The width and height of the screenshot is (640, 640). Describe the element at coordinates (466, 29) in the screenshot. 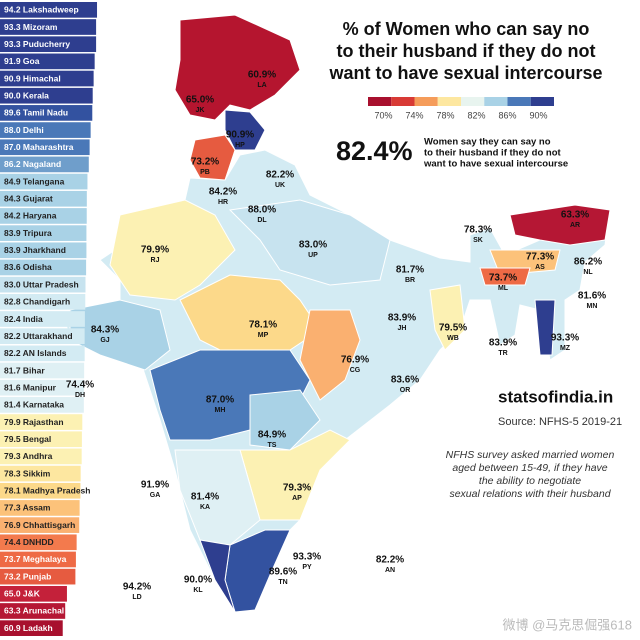

I see `title-line: % of Women who can say no` at that location.